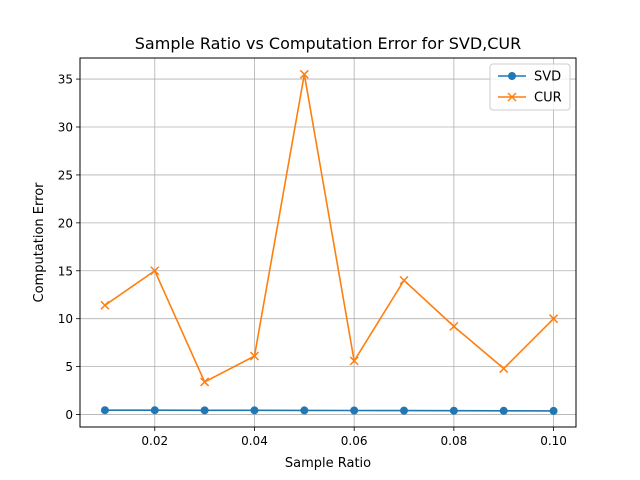  I want to click on legend-cur-label: CUR, so click(548, 98).